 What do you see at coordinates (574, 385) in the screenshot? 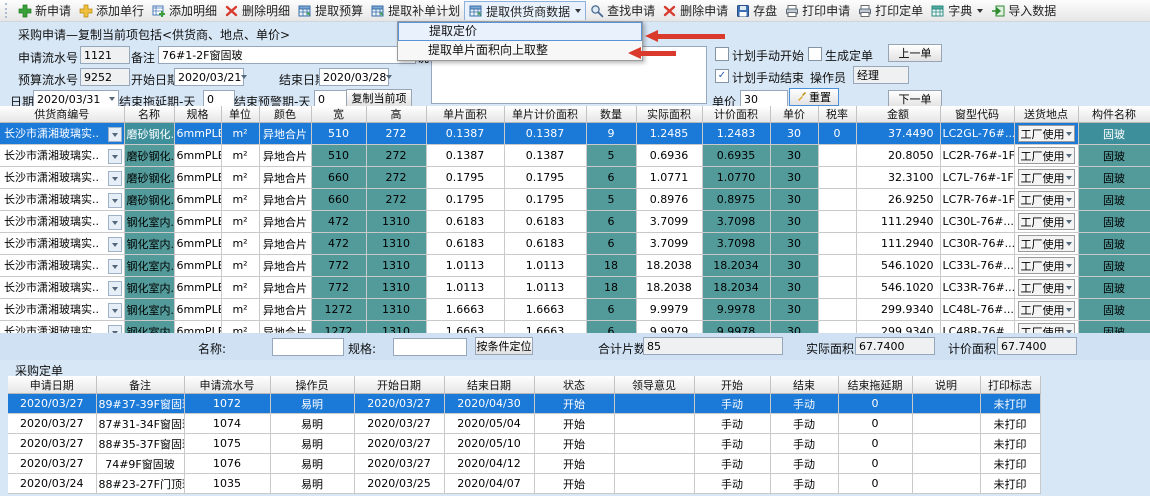
I see `column-header: 状态` at bounding box center [574, 385].